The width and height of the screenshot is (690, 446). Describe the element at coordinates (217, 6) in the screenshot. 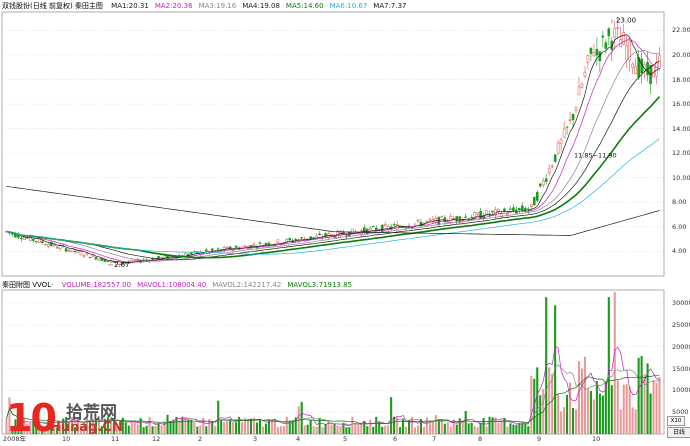

I see `ma-legend-item-3: MA3:19.16` at that location.